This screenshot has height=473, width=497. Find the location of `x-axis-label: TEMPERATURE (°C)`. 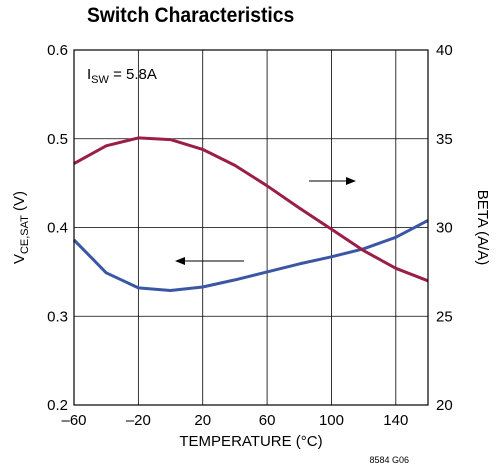

x-axis-label: TEMPERATURE (°C) is located at coordinates (250, 441).